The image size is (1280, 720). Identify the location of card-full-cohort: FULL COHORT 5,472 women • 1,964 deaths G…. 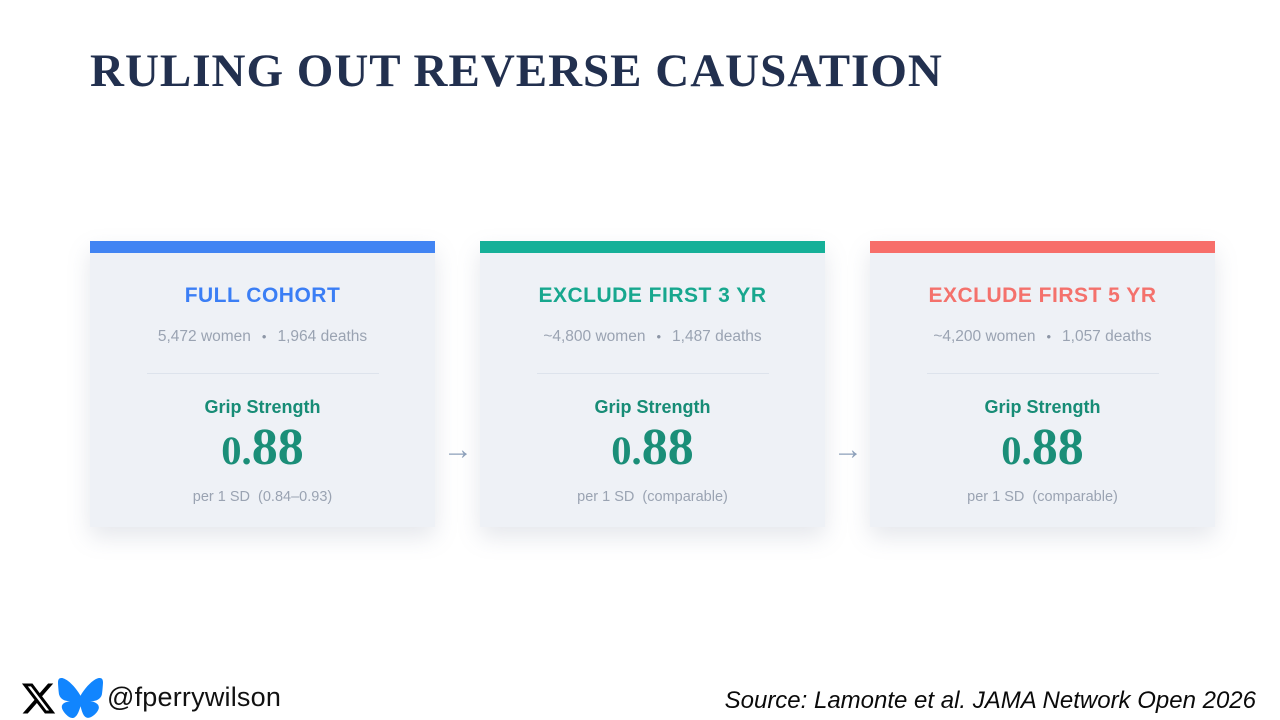
(262, 384).